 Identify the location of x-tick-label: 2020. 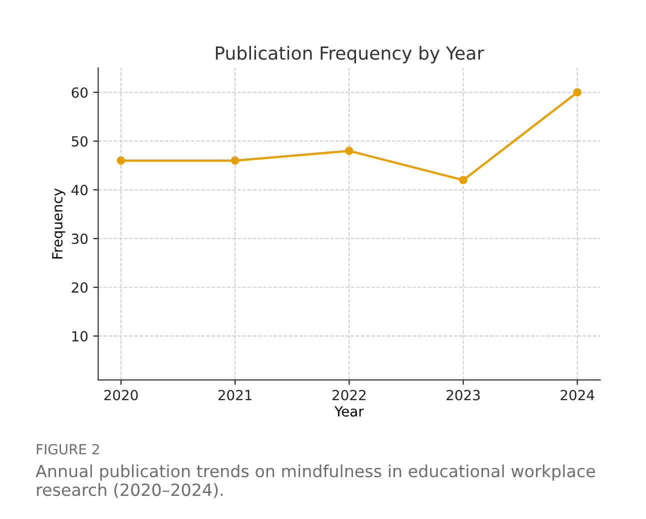
(121, 395).